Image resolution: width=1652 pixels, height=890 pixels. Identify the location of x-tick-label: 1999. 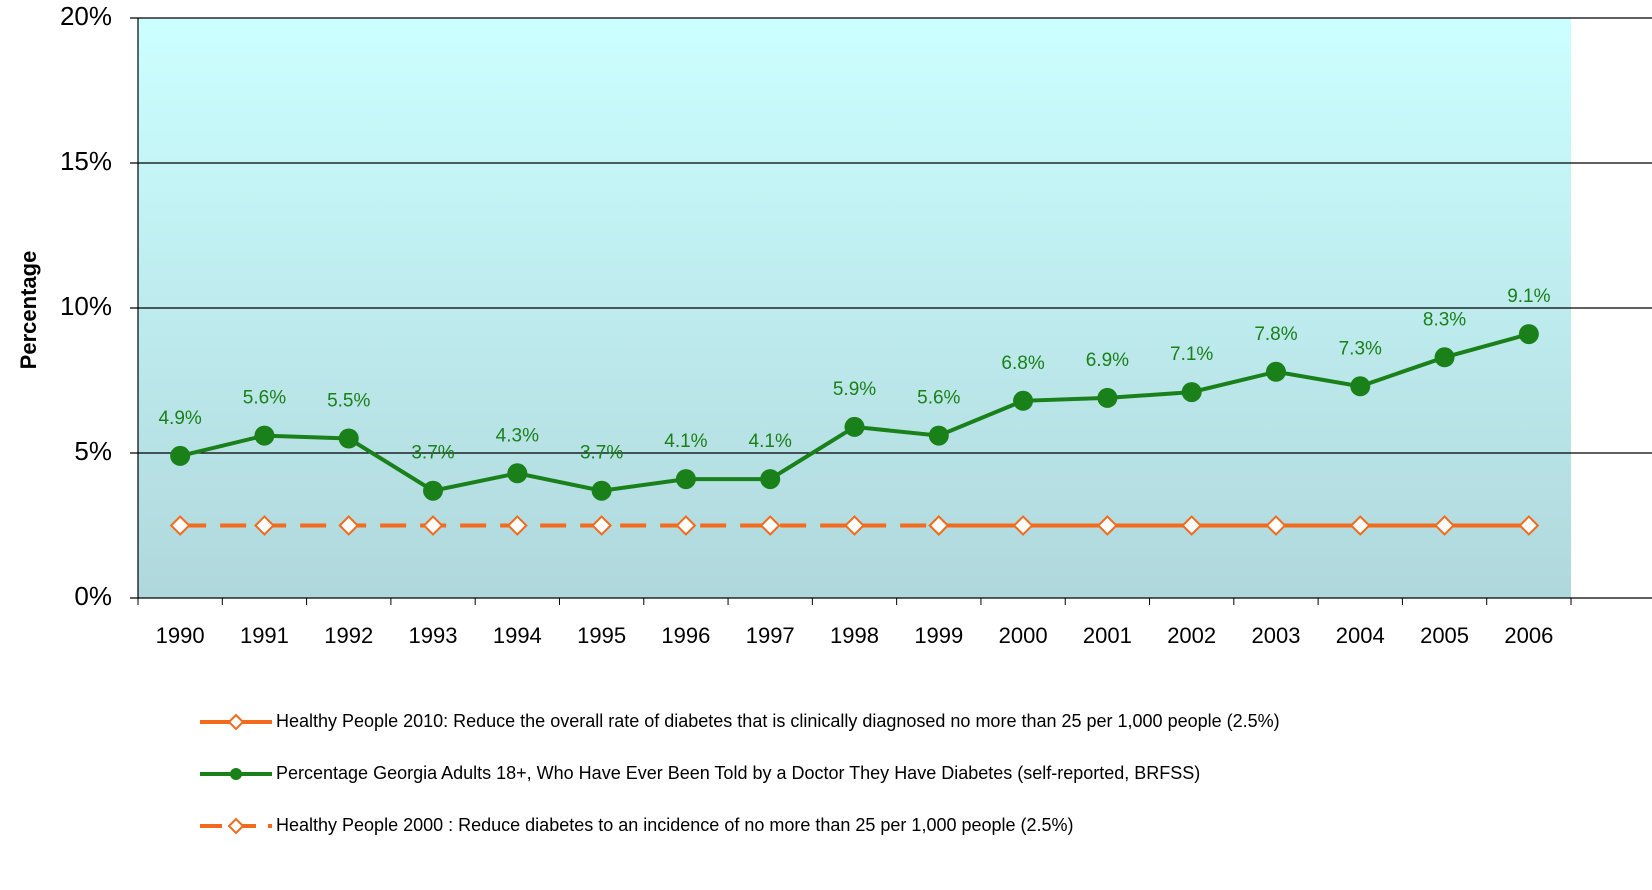
(938, 635).